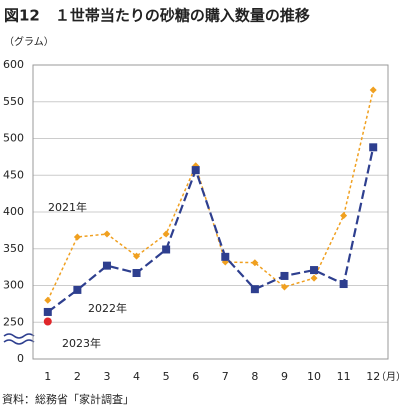 This screenshot has width=400, height=409. What do you see at coordinates (106, 376) in the screenshot?
I see `x-tick-label: 3` at bounding box center [106, 376].